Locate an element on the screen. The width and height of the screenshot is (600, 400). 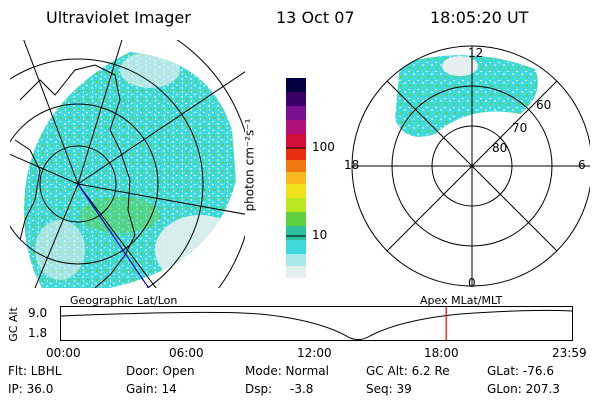
apex-caption: Apex MLat/MLT is located at coordinates (461, 300).